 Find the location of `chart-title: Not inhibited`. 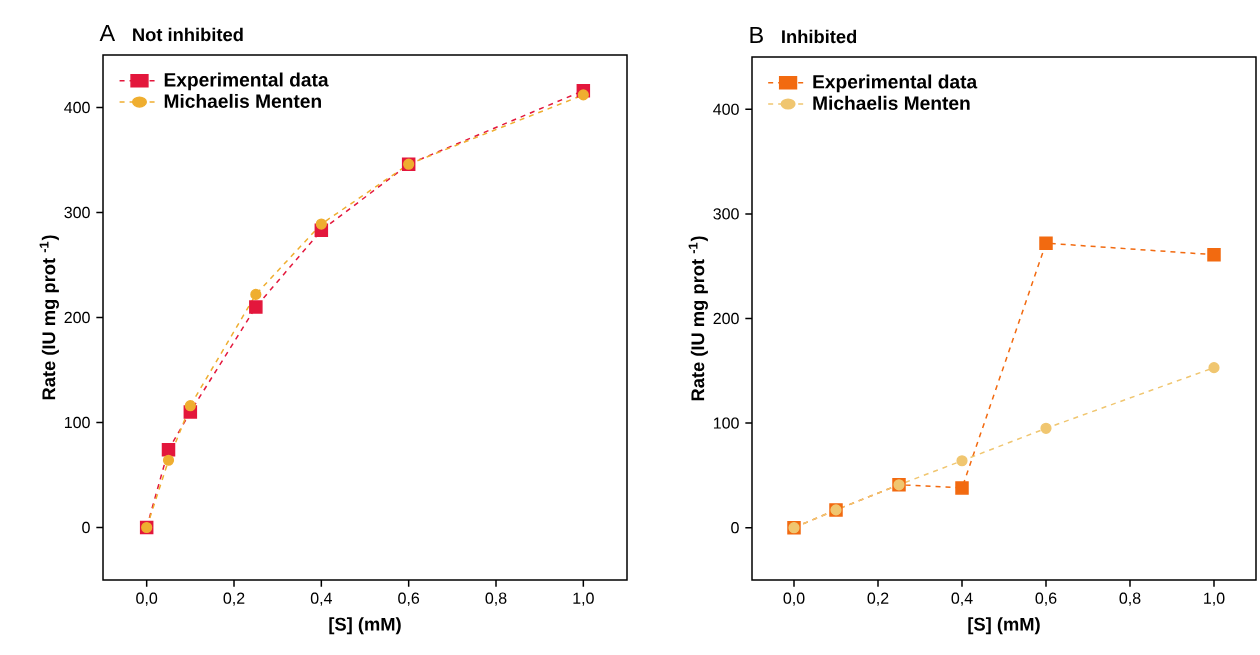

chart-title: Not inhibited is located at coordinates (188, 34).